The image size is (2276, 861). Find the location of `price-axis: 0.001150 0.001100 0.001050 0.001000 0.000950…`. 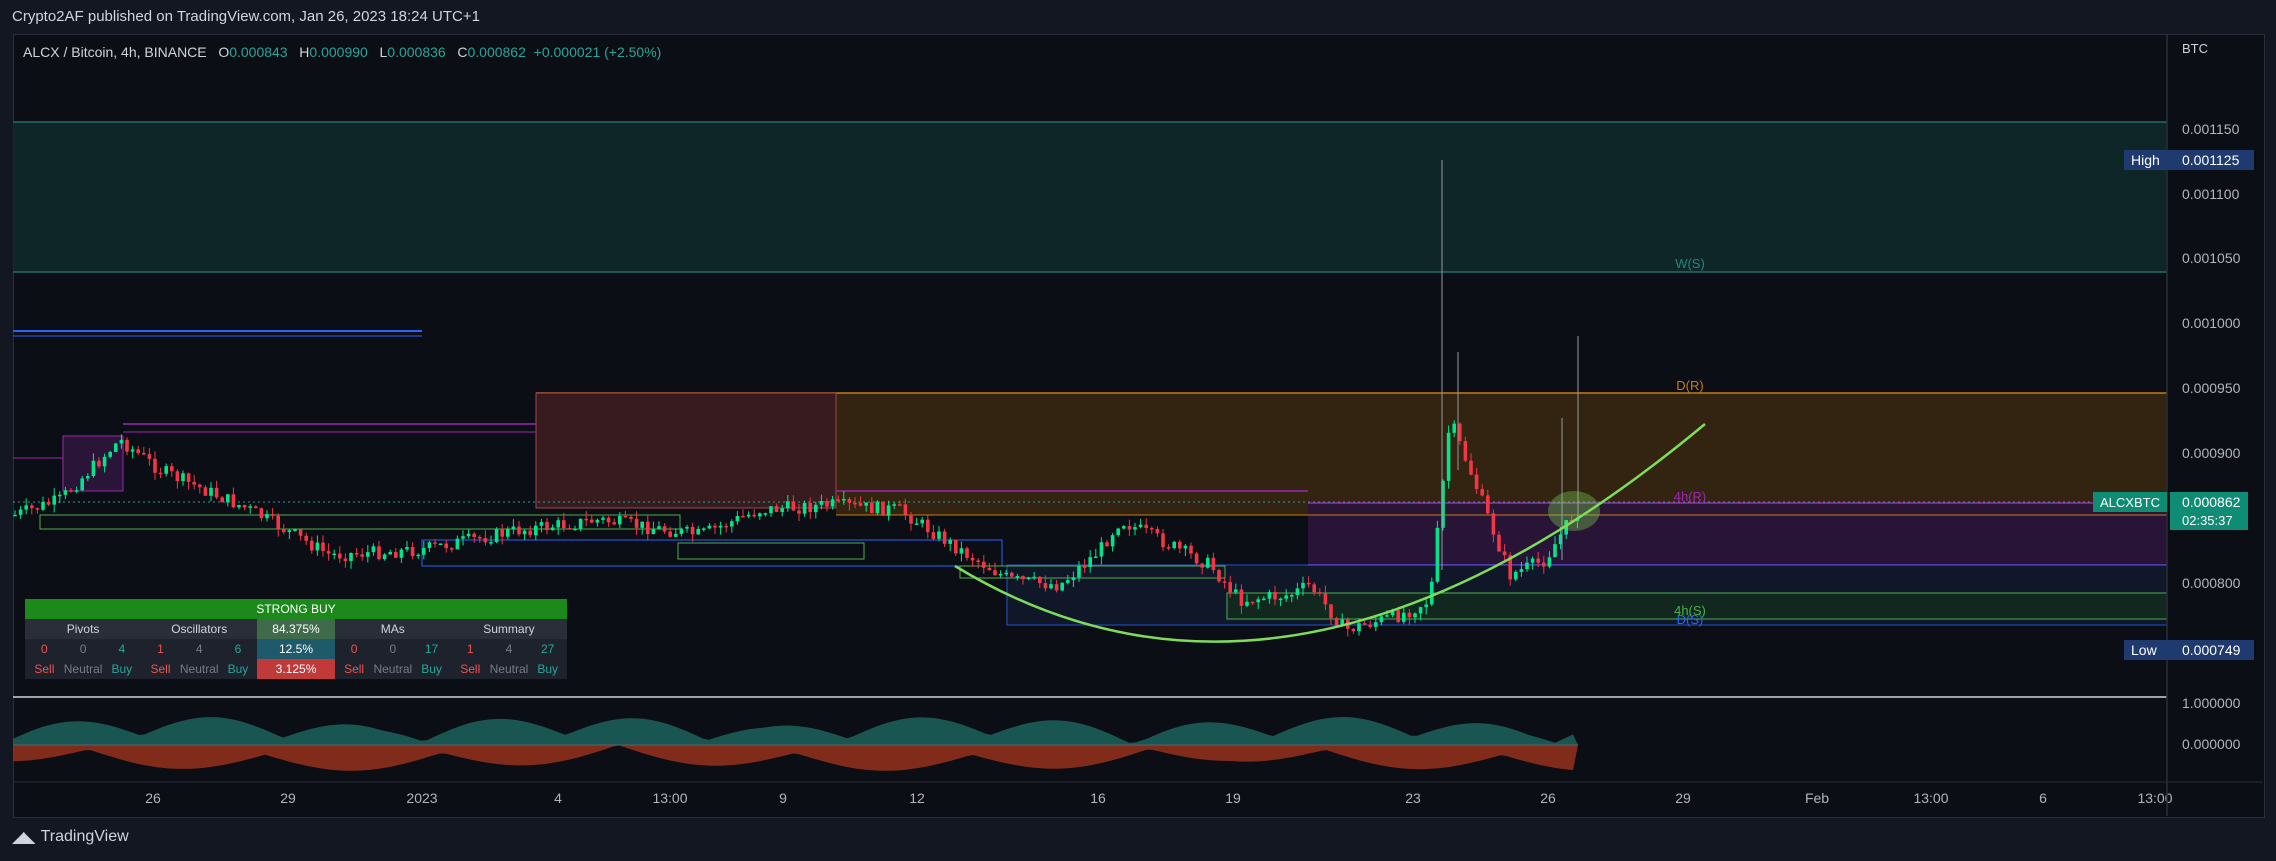

price-axis: 0.001150 0.001100 0.001050 0.001000 0.000950… is located at coordinates (2211, 436).